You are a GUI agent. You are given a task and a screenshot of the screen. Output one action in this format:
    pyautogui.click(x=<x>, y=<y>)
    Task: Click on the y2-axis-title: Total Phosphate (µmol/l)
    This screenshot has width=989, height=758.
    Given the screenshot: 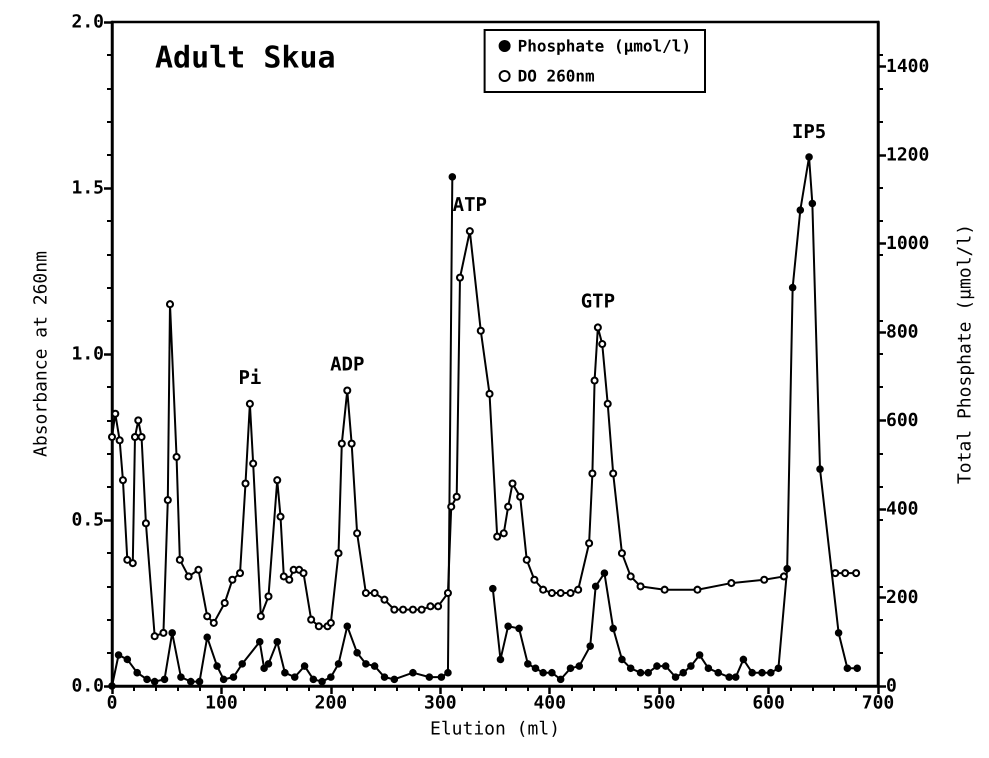 What is the action you would take?
    pyautogui.click(x=965, y=354)
    